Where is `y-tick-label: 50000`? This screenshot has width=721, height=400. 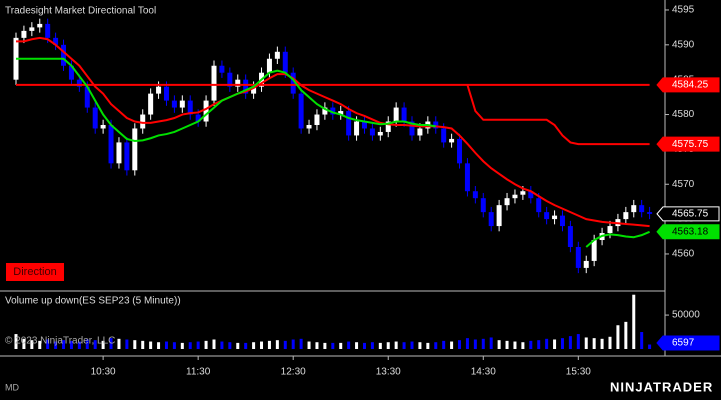
y-tick-label: 50000 is located at coordinates (686, 315).